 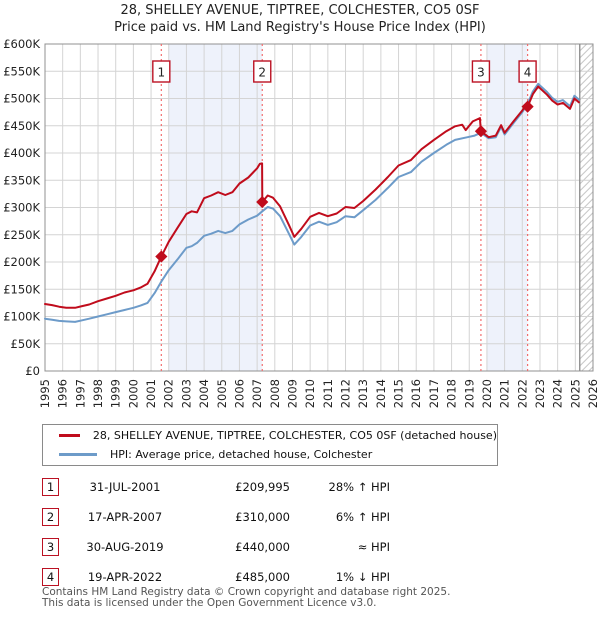 I want to click on sale-date: 30-AUG-2019, so click(x=125, y=547).